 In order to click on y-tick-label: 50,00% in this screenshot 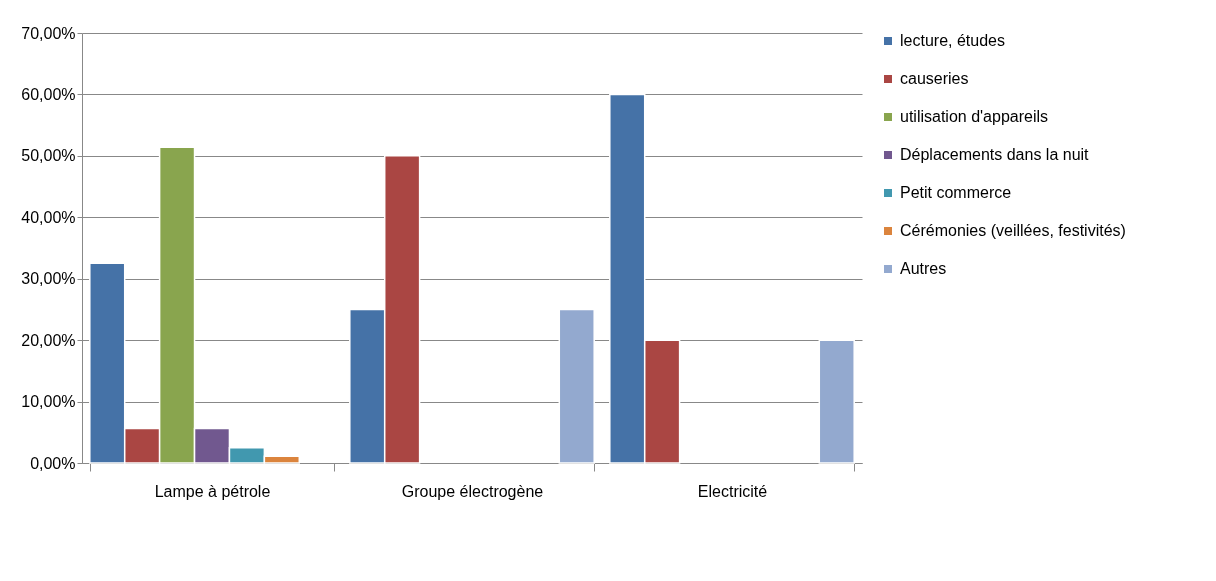, I will do `click(48, 156)`.